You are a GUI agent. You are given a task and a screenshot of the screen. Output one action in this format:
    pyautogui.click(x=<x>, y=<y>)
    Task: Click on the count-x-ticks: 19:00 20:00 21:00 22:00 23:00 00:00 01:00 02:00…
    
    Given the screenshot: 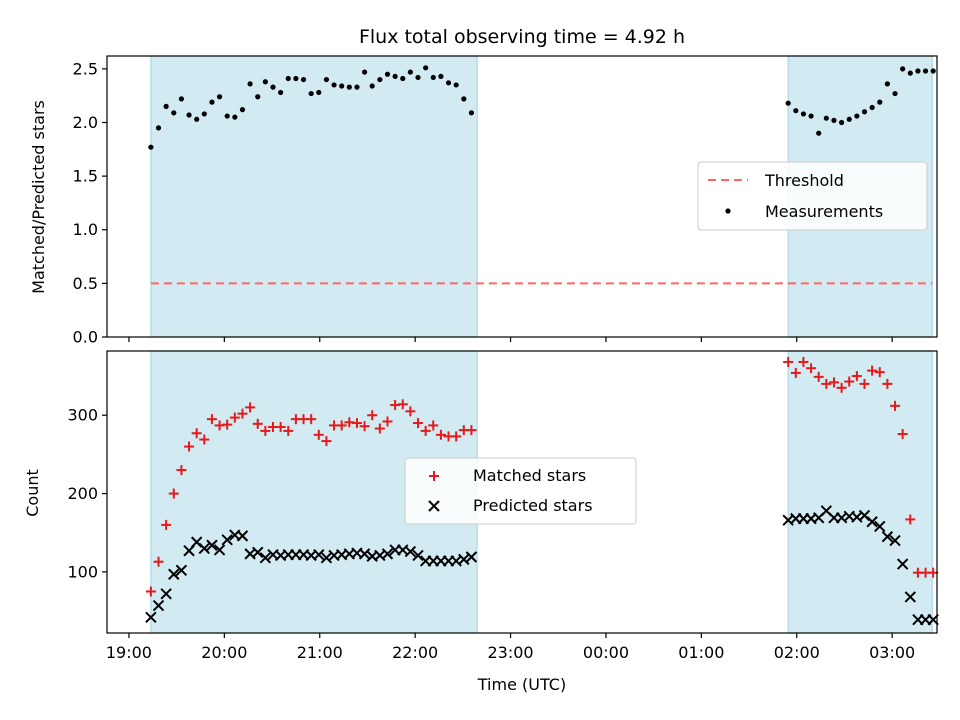 What is the action you would take?
    pyautogui.click(x=510, y=647)
    